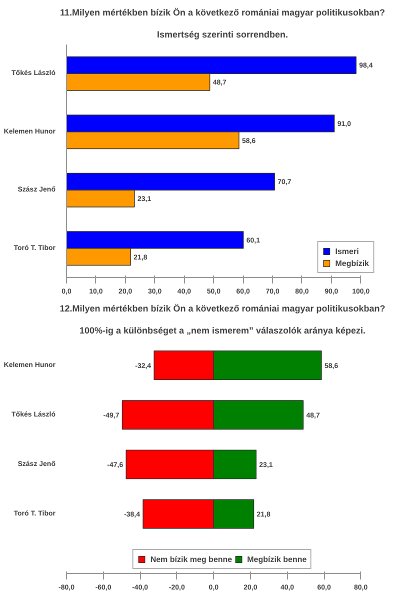 The width and height of the screenshot is (400, 598). Describe the element at coordinates (223, 309) in the screenshot. I see `chart-title: 12.Milyen mértékben bízik Ön a következő romániai magyar politikusokban?` at that location.